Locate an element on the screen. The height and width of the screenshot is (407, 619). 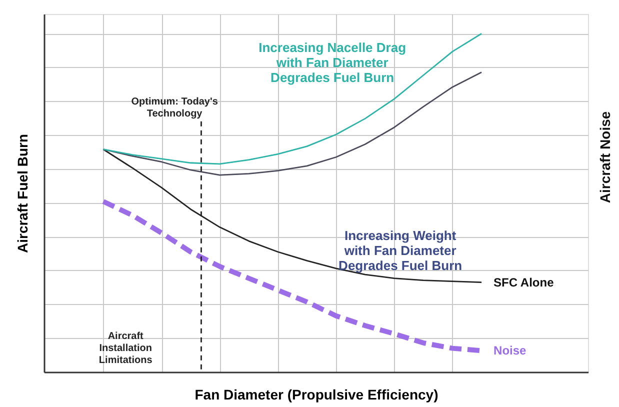
annotation: Aircraft Installation Limitations is located at coordinates (125, 348).